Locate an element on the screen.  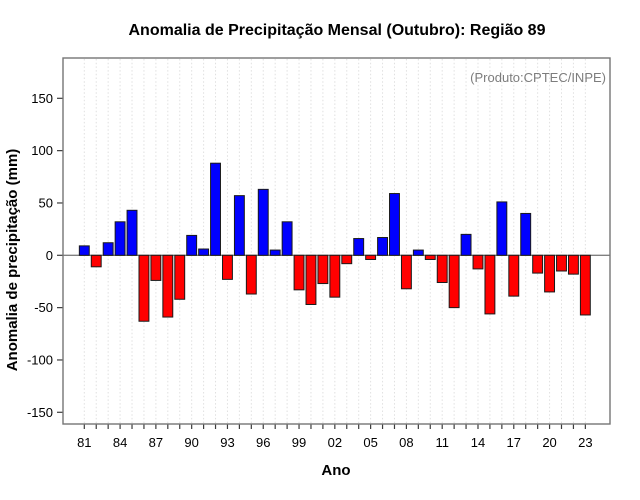
bar-1988 is located at coordinates (168, 286).